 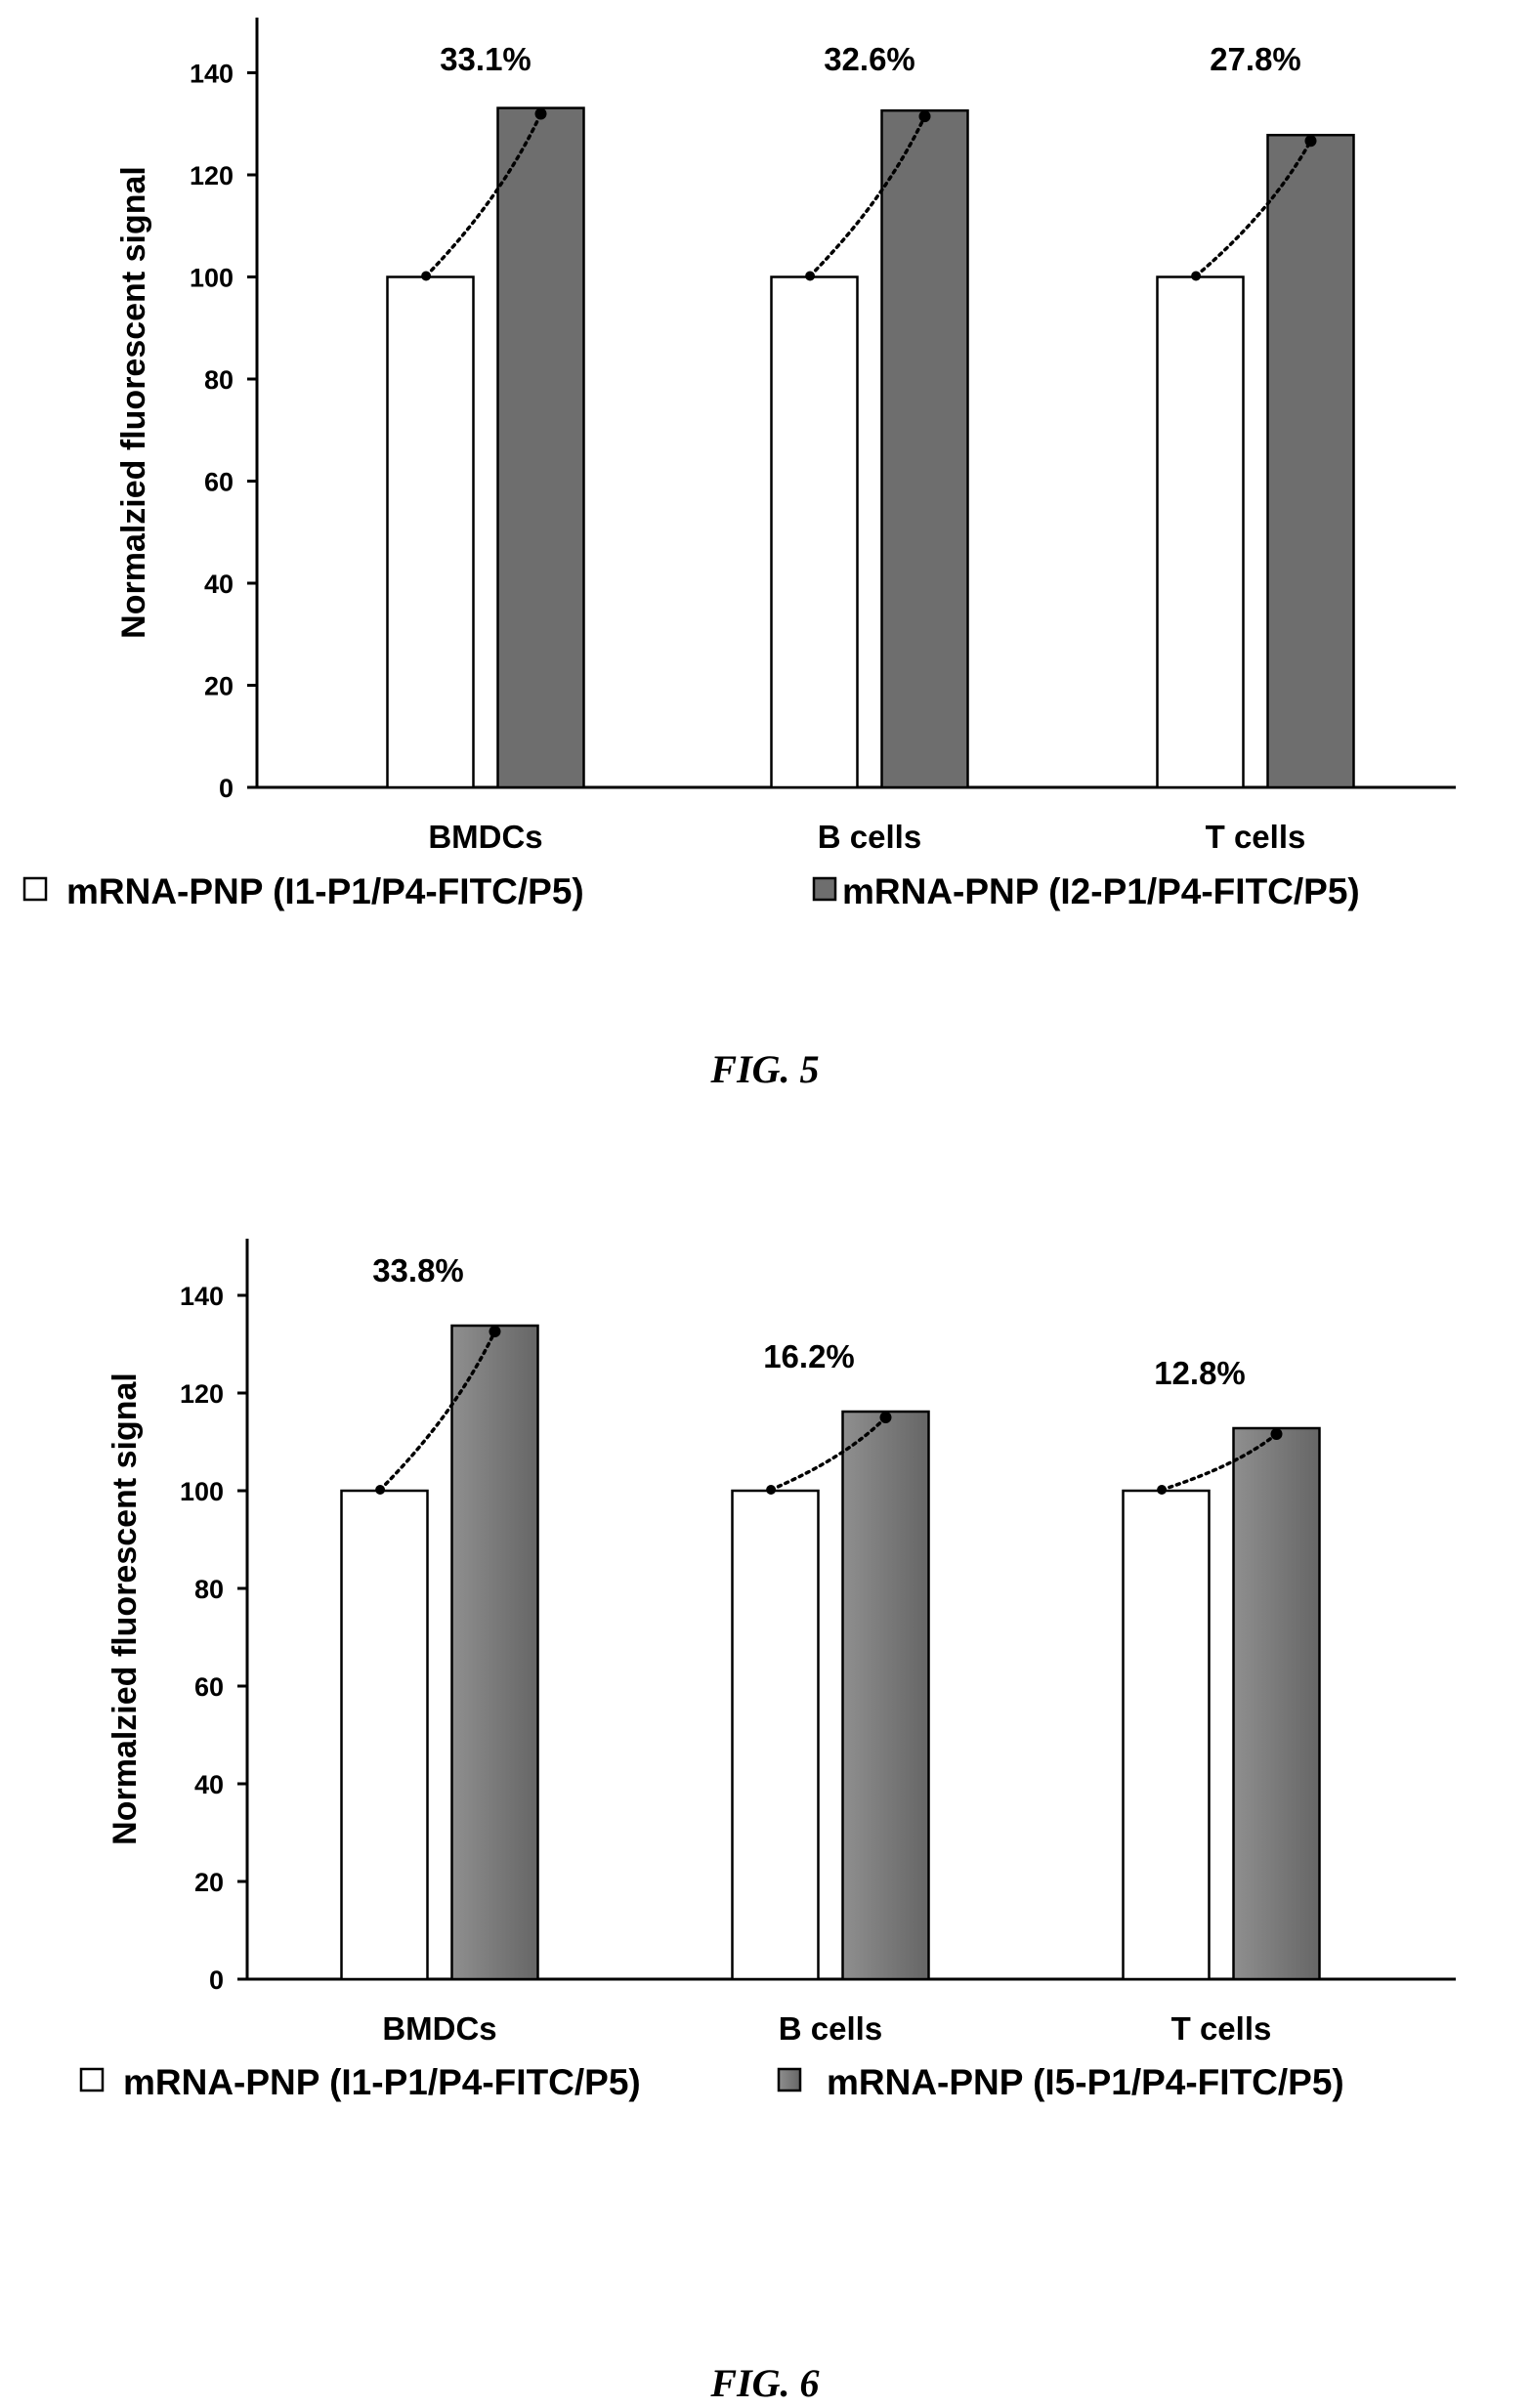 I want to click on figure-caption: FIG. 5, so click(x=764, y=1069).